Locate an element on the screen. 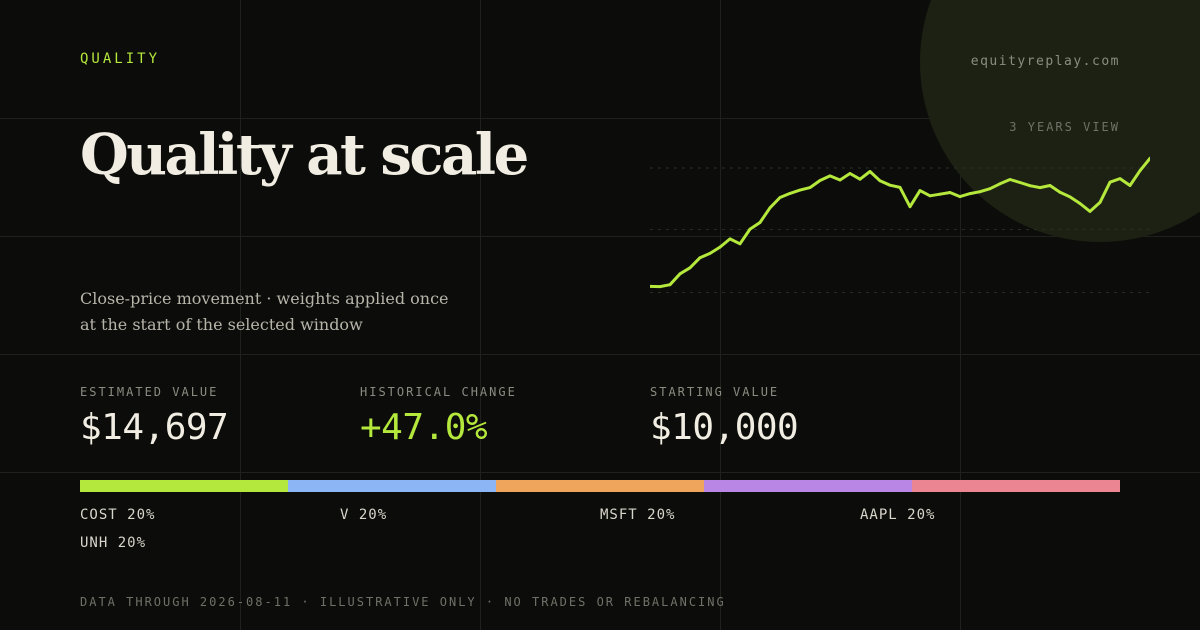 This screenshot has width=1200, height=630. allocation-segment-cost is located at coordinates (184, 486).